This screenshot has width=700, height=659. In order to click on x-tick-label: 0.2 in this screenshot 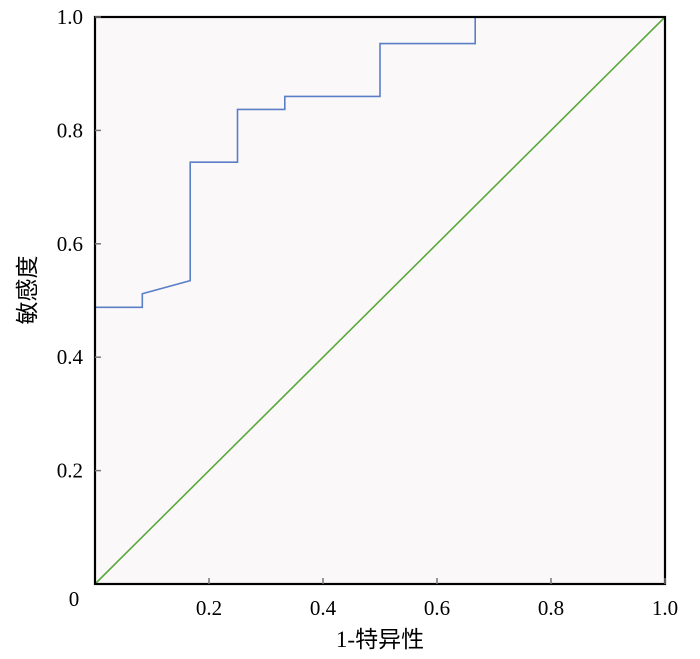, I will do `click(209, 608)`.